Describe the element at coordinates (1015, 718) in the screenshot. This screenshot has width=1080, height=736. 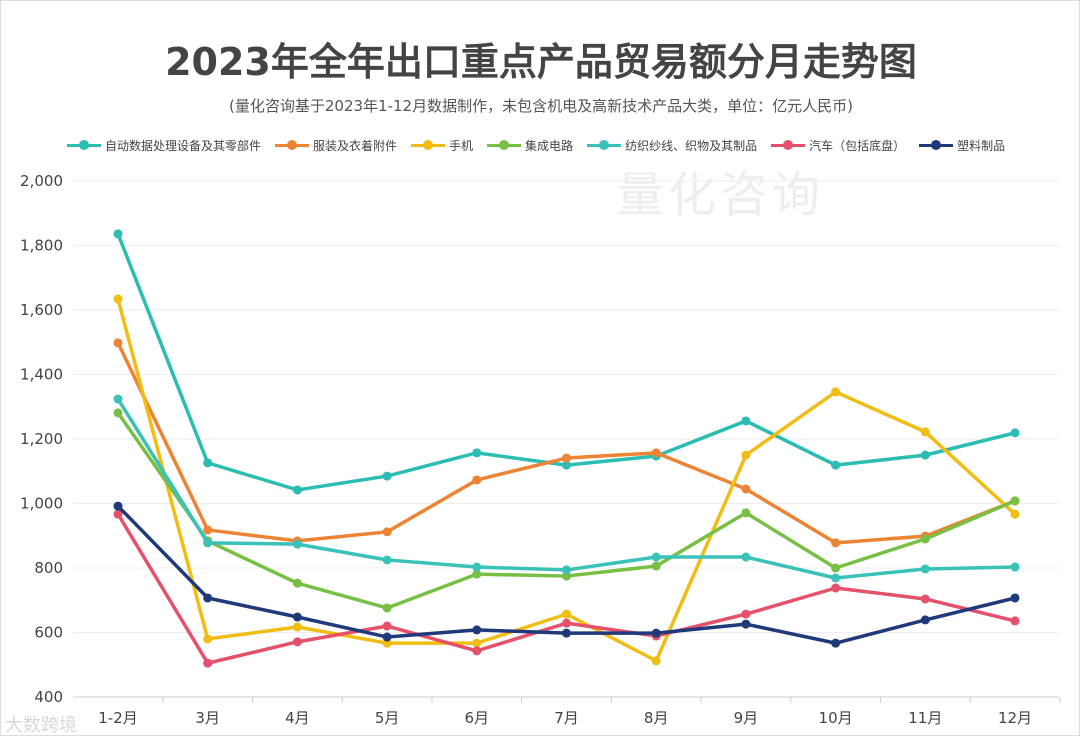
I see `x-tick-label: 12月` at that location.